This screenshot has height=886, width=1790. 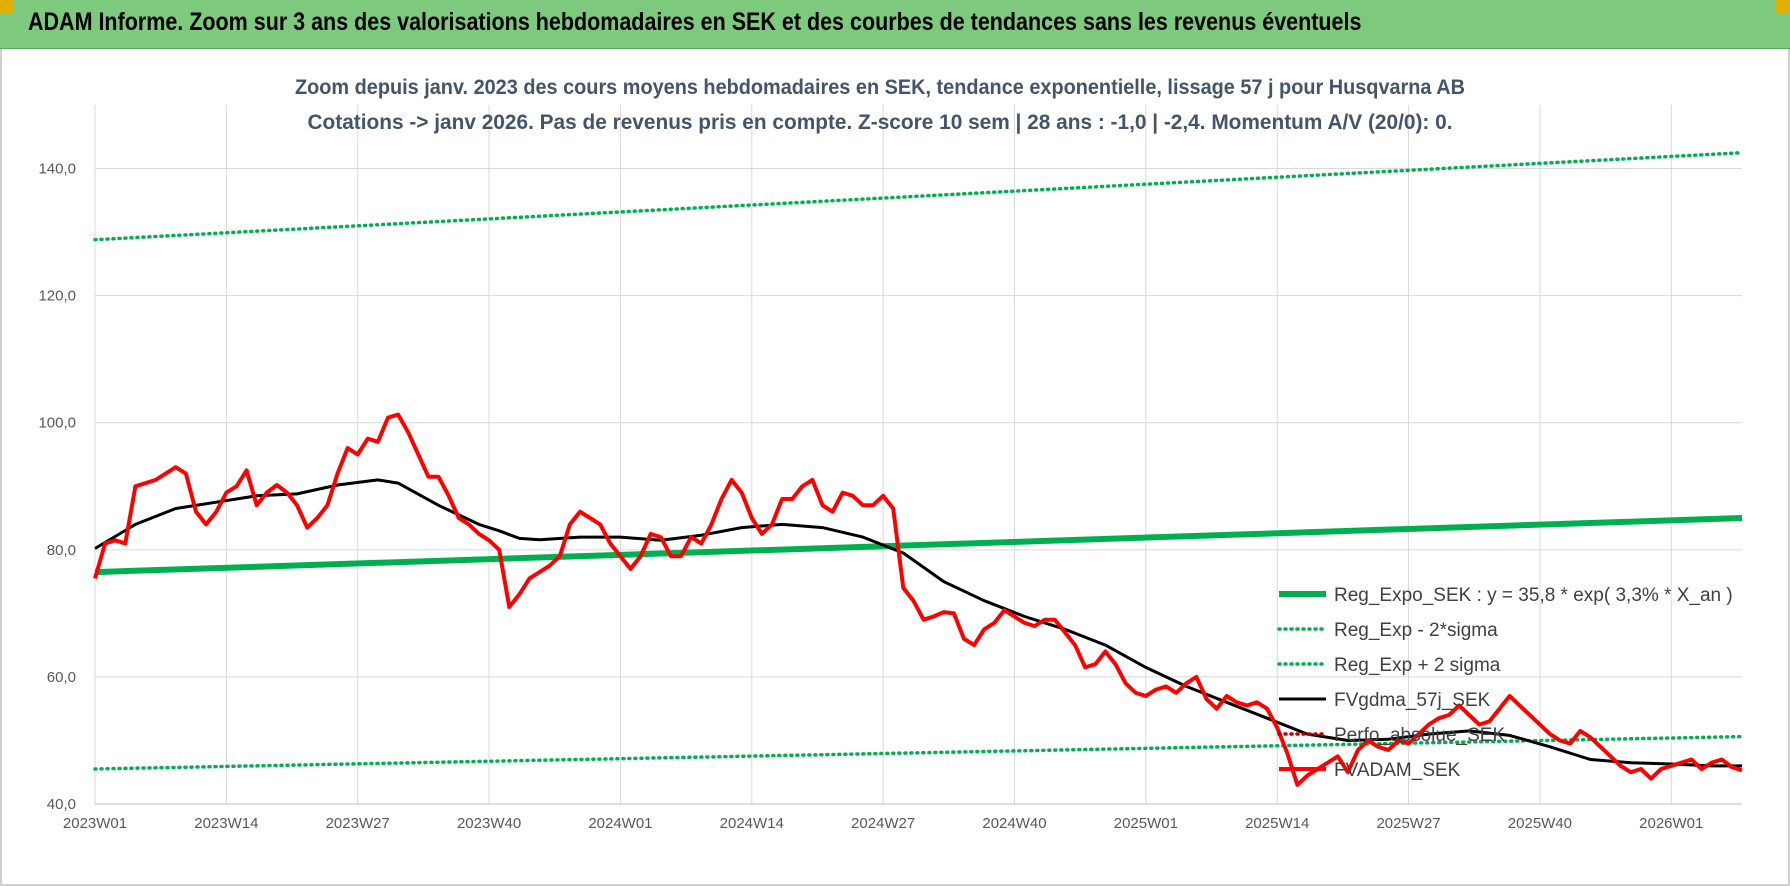 What do you see at coordinates (61, 804) in the screenshot?
I see `y-tick-label: 40,0` at bounding box center [61, 804].